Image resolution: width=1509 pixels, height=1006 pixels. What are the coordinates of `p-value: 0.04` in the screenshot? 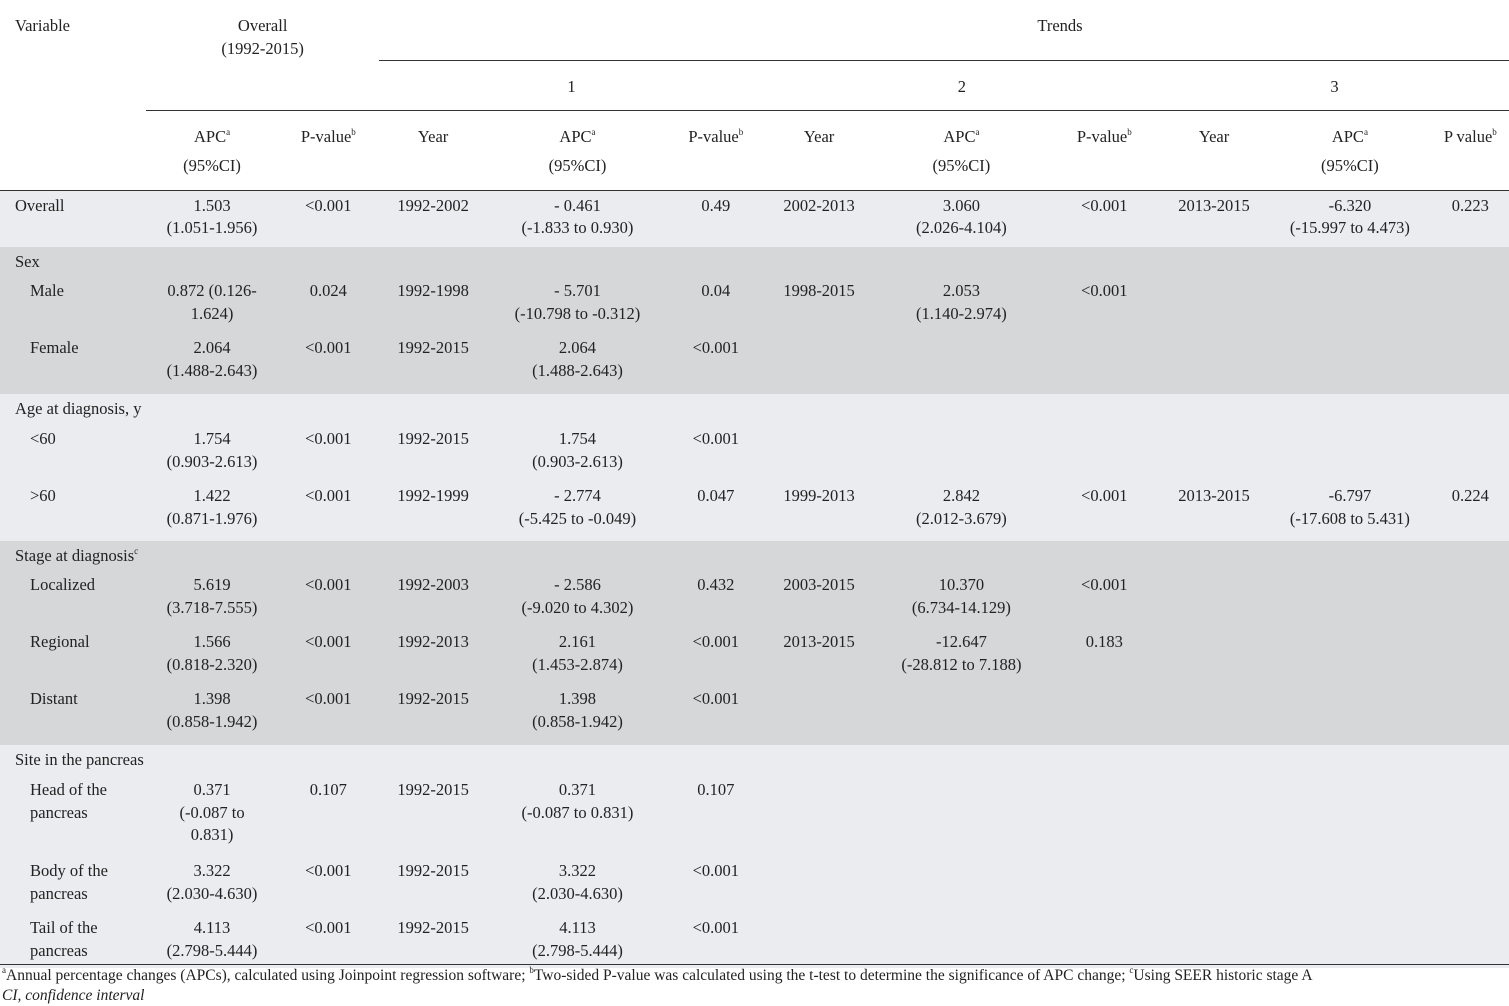 It's located at (716, 290).